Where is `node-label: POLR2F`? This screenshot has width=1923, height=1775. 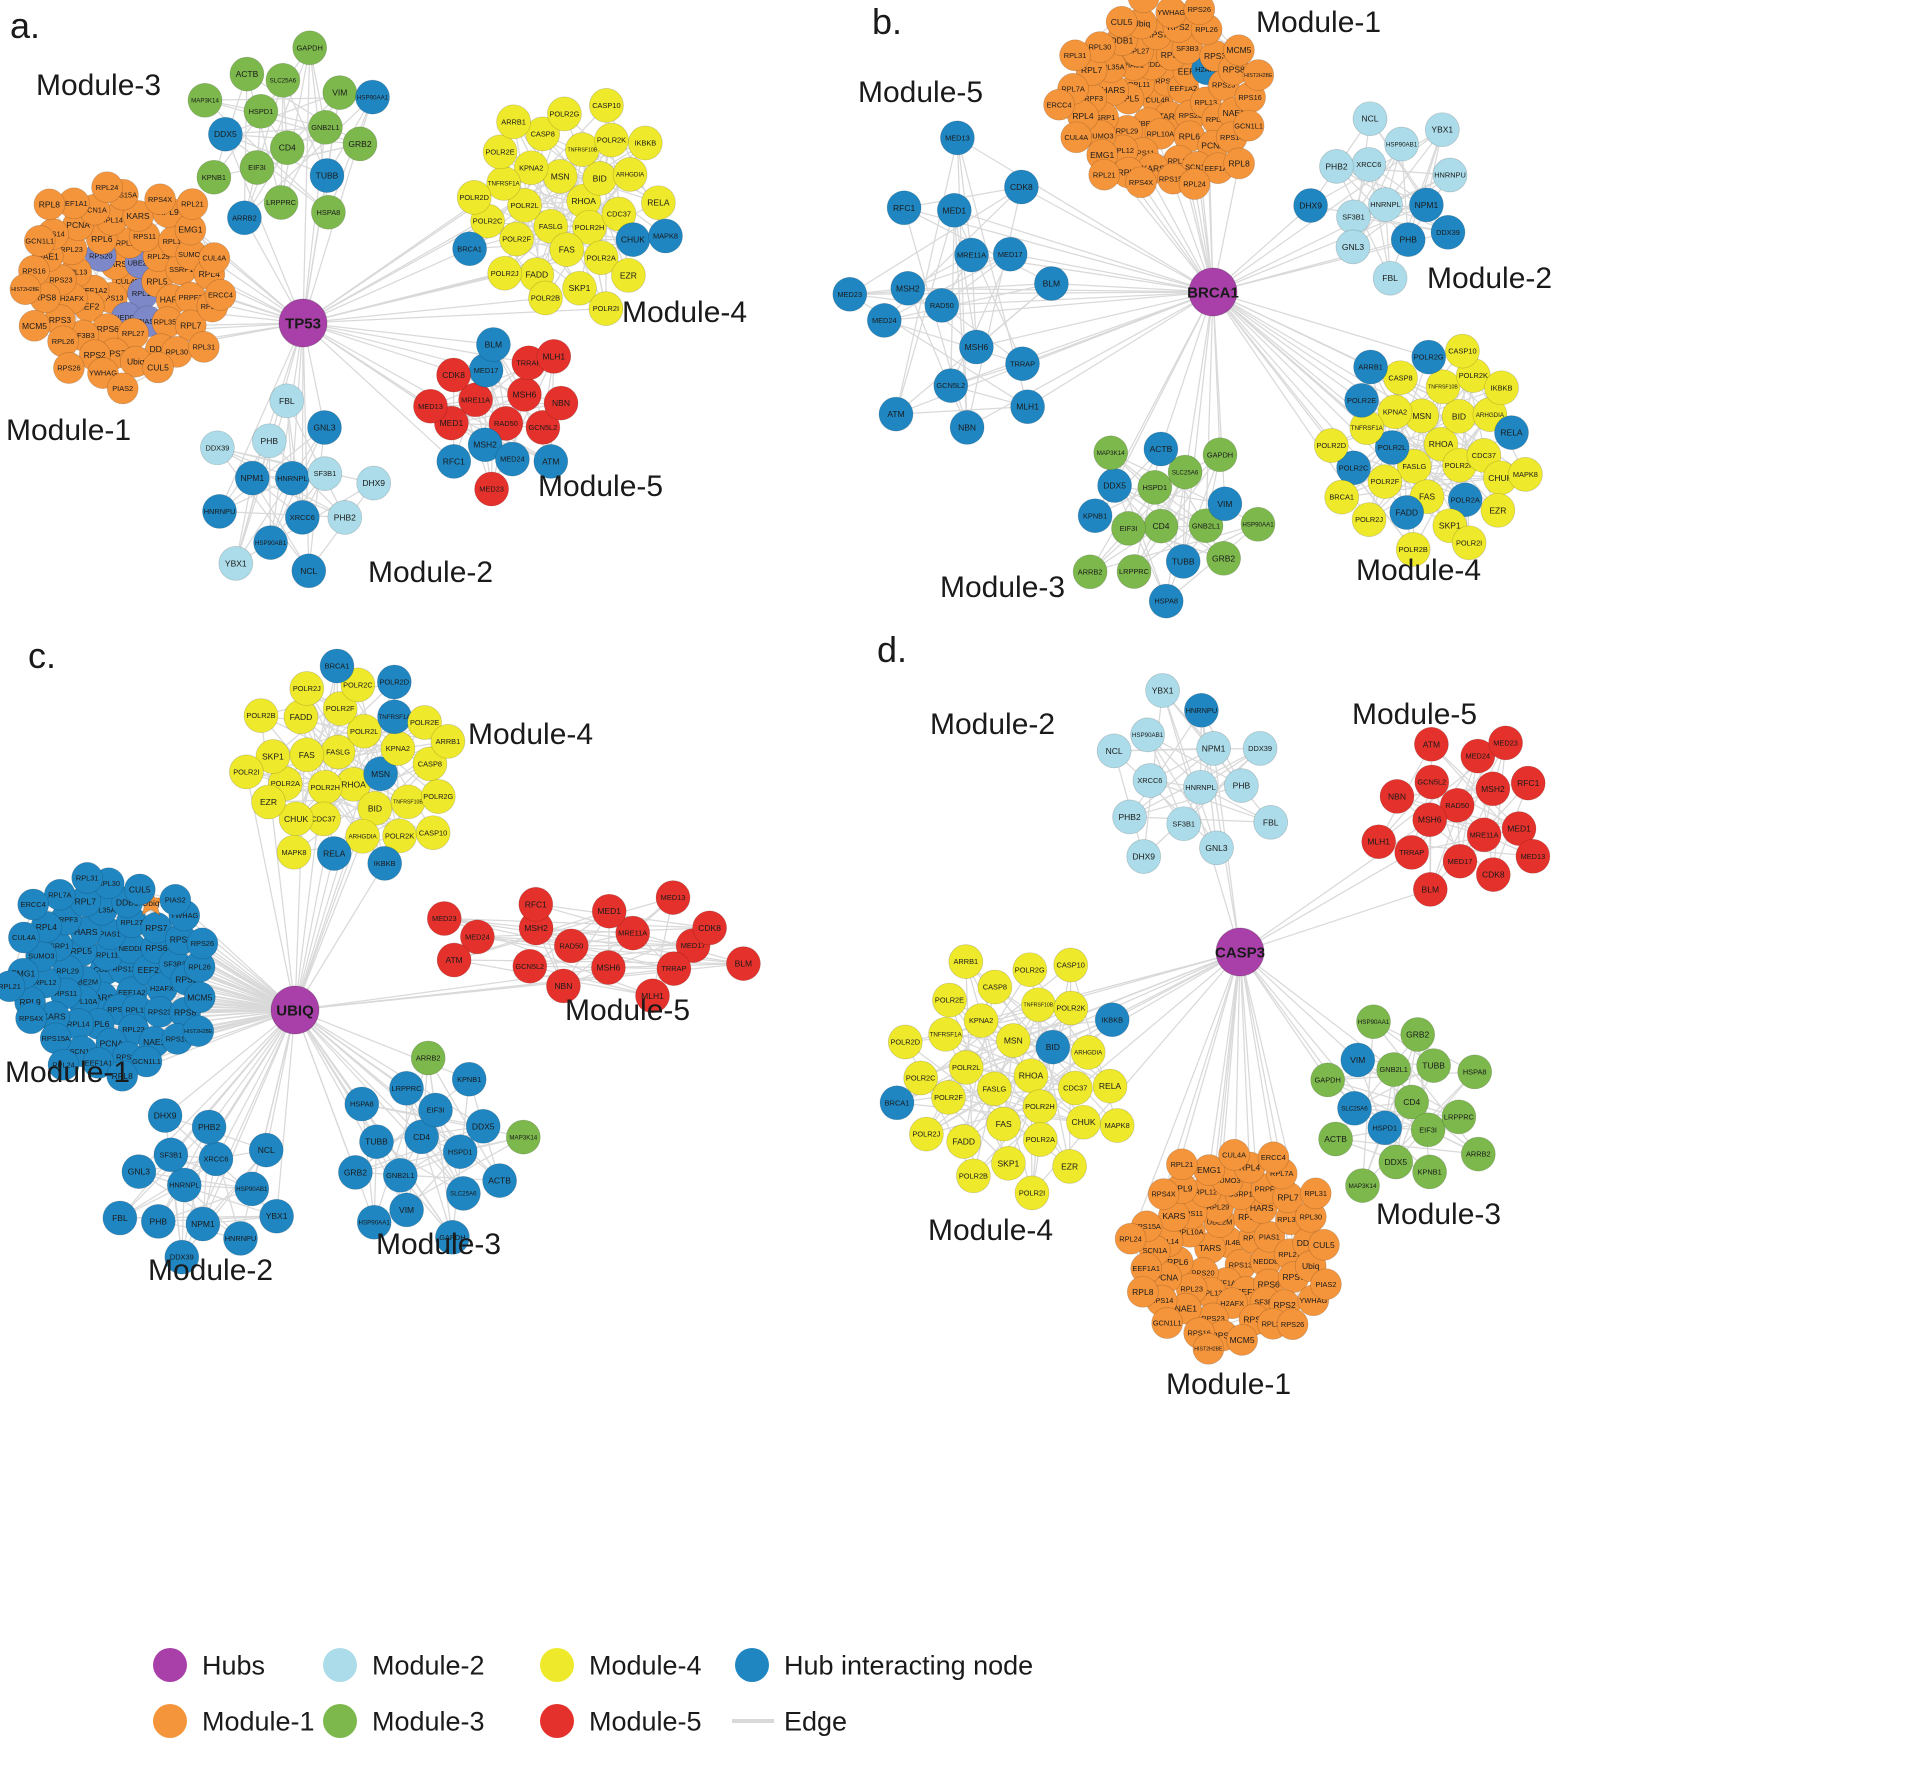 node-label: POLR2F is located at coordinates (1385, 481).